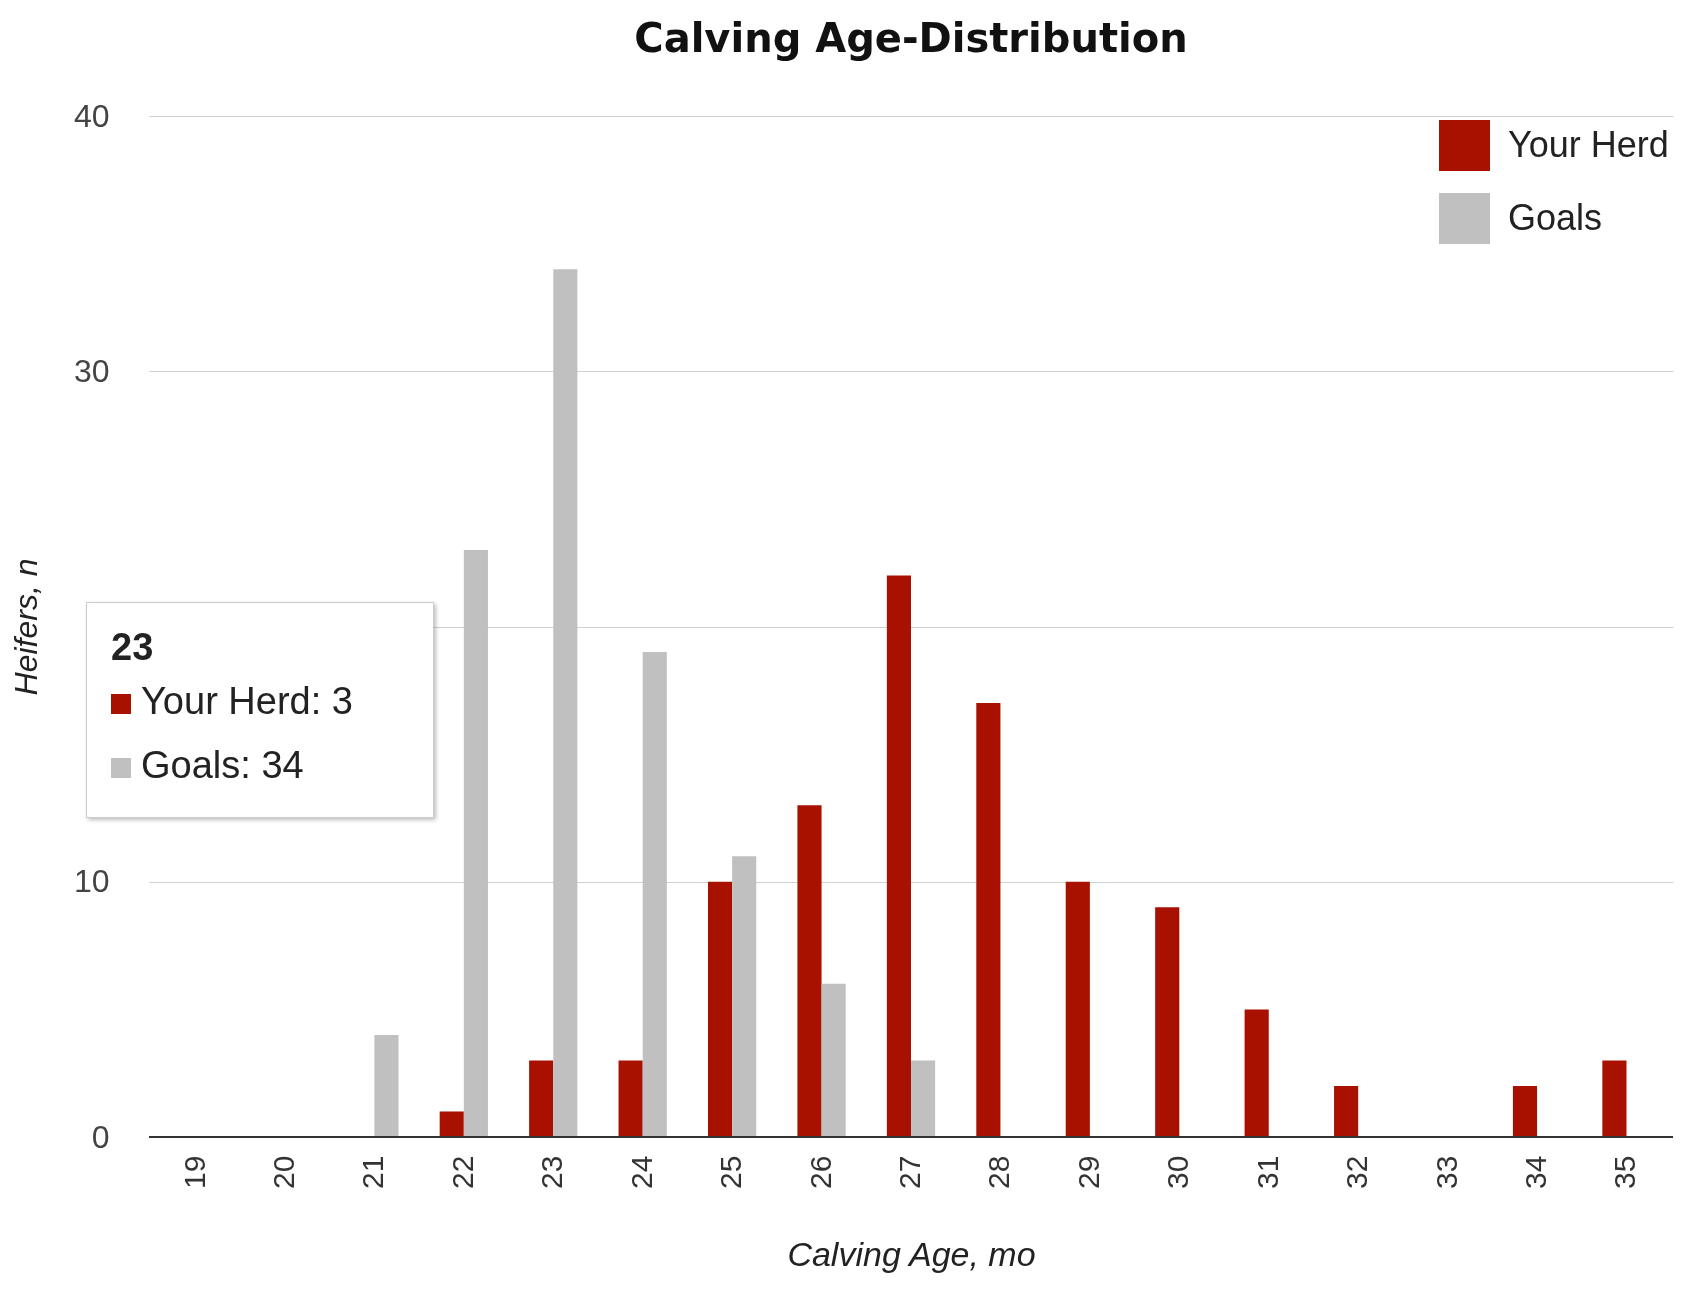 This screenshot has width=1684, height=1303. Describe the element at coordinates (1446, 1172) in the screenshot. I see `x-tick-label: 33` at that location.